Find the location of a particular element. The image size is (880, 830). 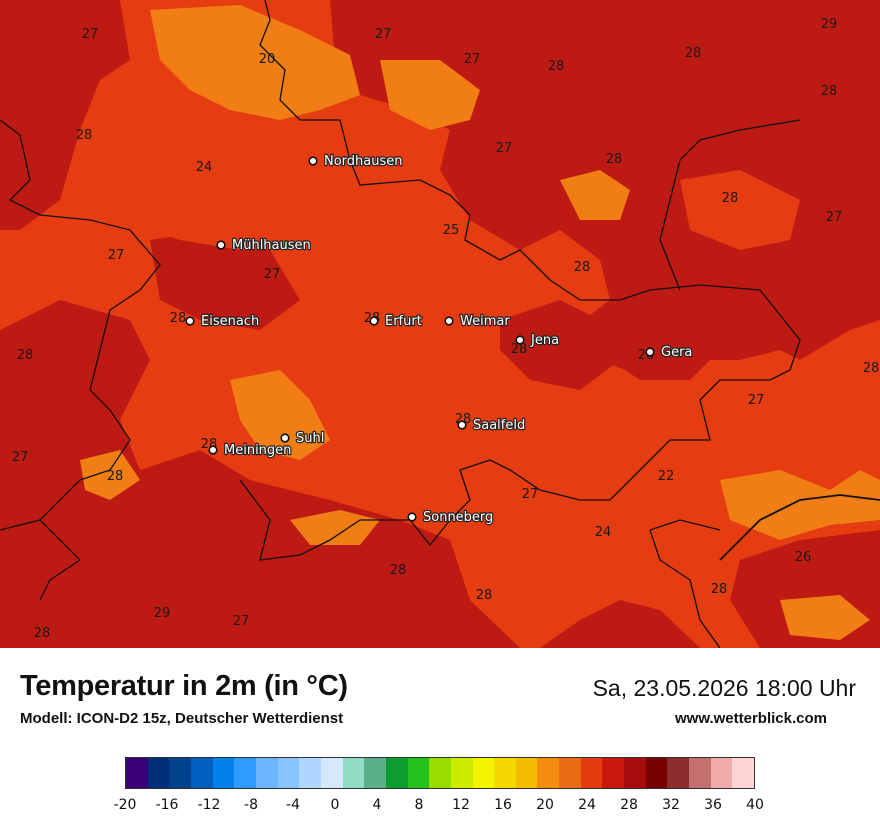

city-name: Eisenach is located at coordinates (230, 321).